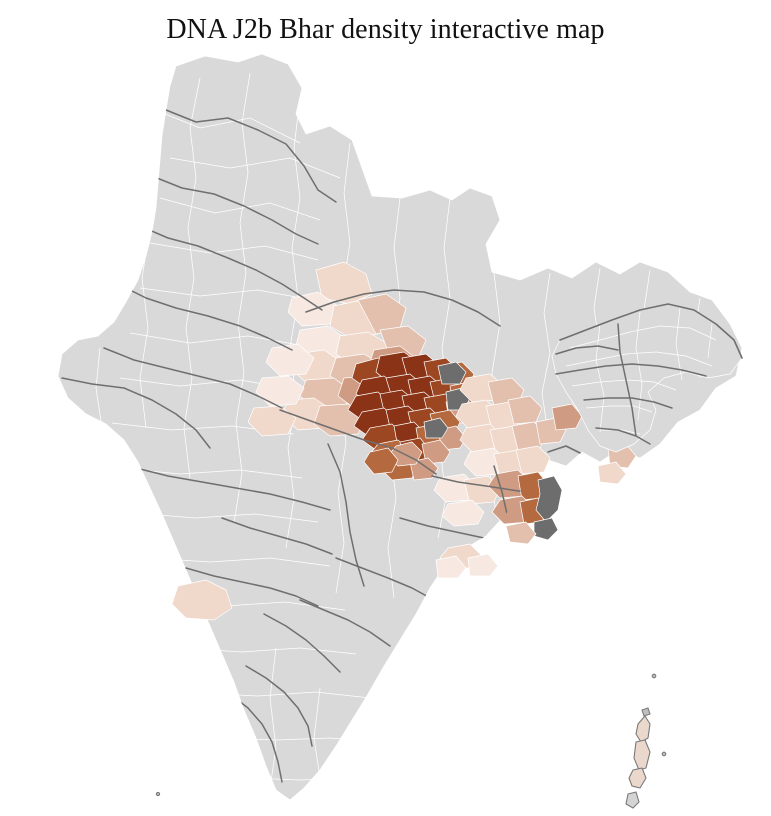 The height and width of the screenshot is (816, 771). What do you see at coordinates (638, 758) in the screenshot?
I see `andaman-nicobar-islands` at bounding box center [638, 758].